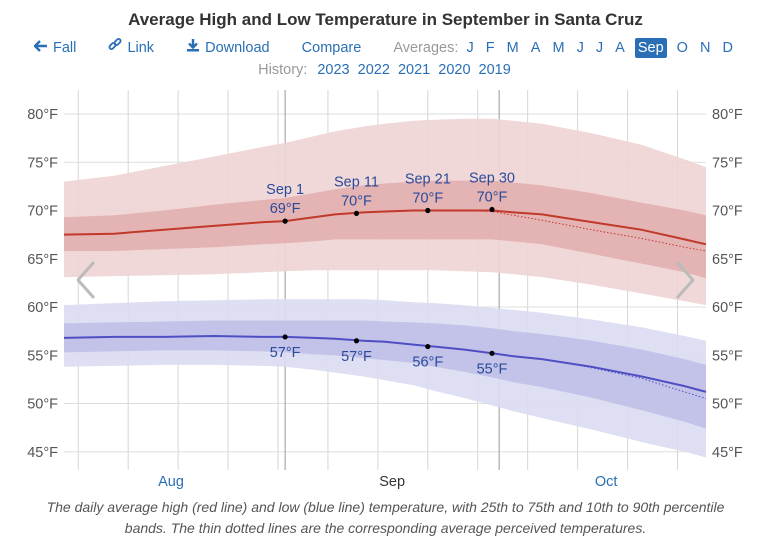  I want to click on x-month-label: Sep, so click(392, 482).